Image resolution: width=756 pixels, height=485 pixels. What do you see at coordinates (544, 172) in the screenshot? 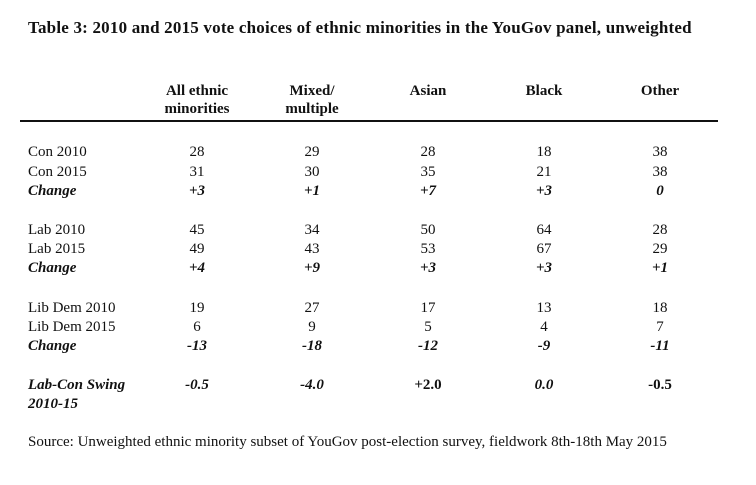
I see `table-cell: 21` at bounding box center [544, 172].